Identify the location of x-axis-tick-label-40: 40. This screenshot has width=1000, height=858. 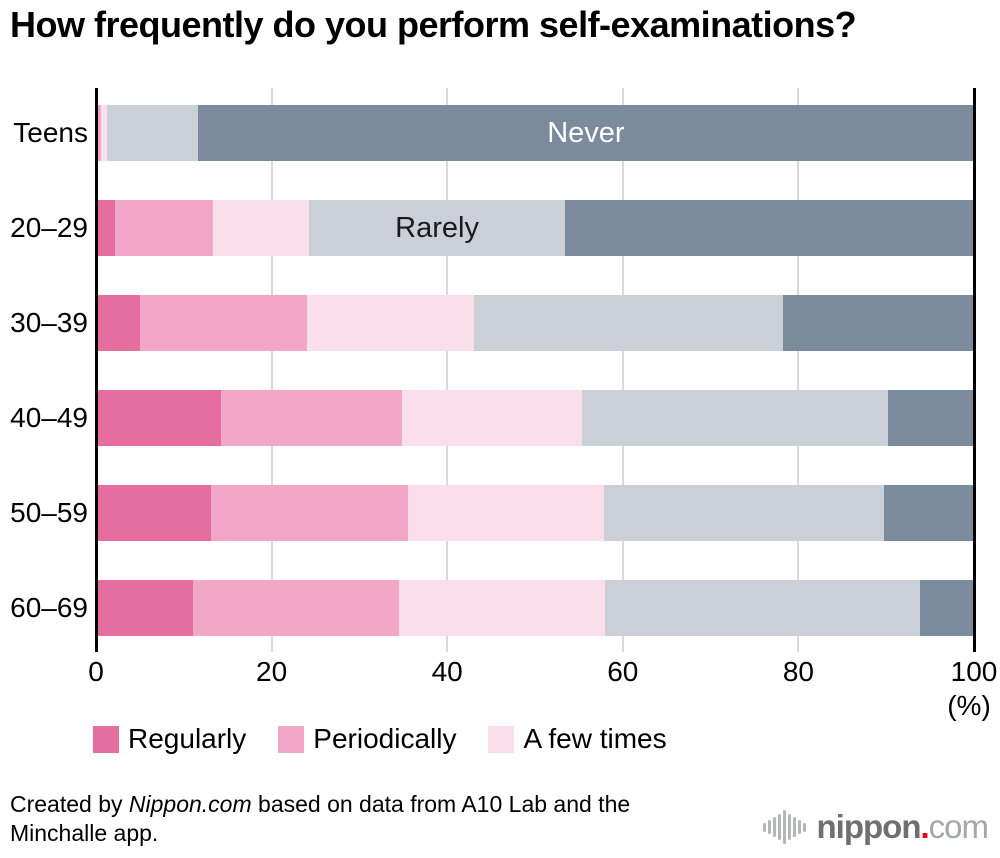
(447, 671).